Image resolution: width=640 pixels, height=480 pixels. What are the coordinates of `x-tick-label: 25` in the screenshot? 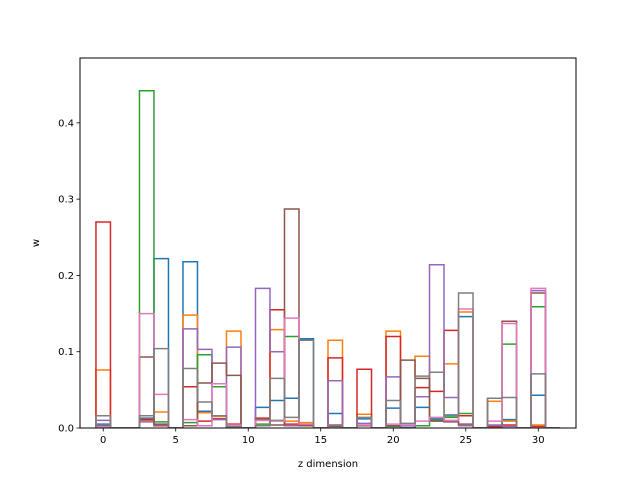 It's located at (465, 440).